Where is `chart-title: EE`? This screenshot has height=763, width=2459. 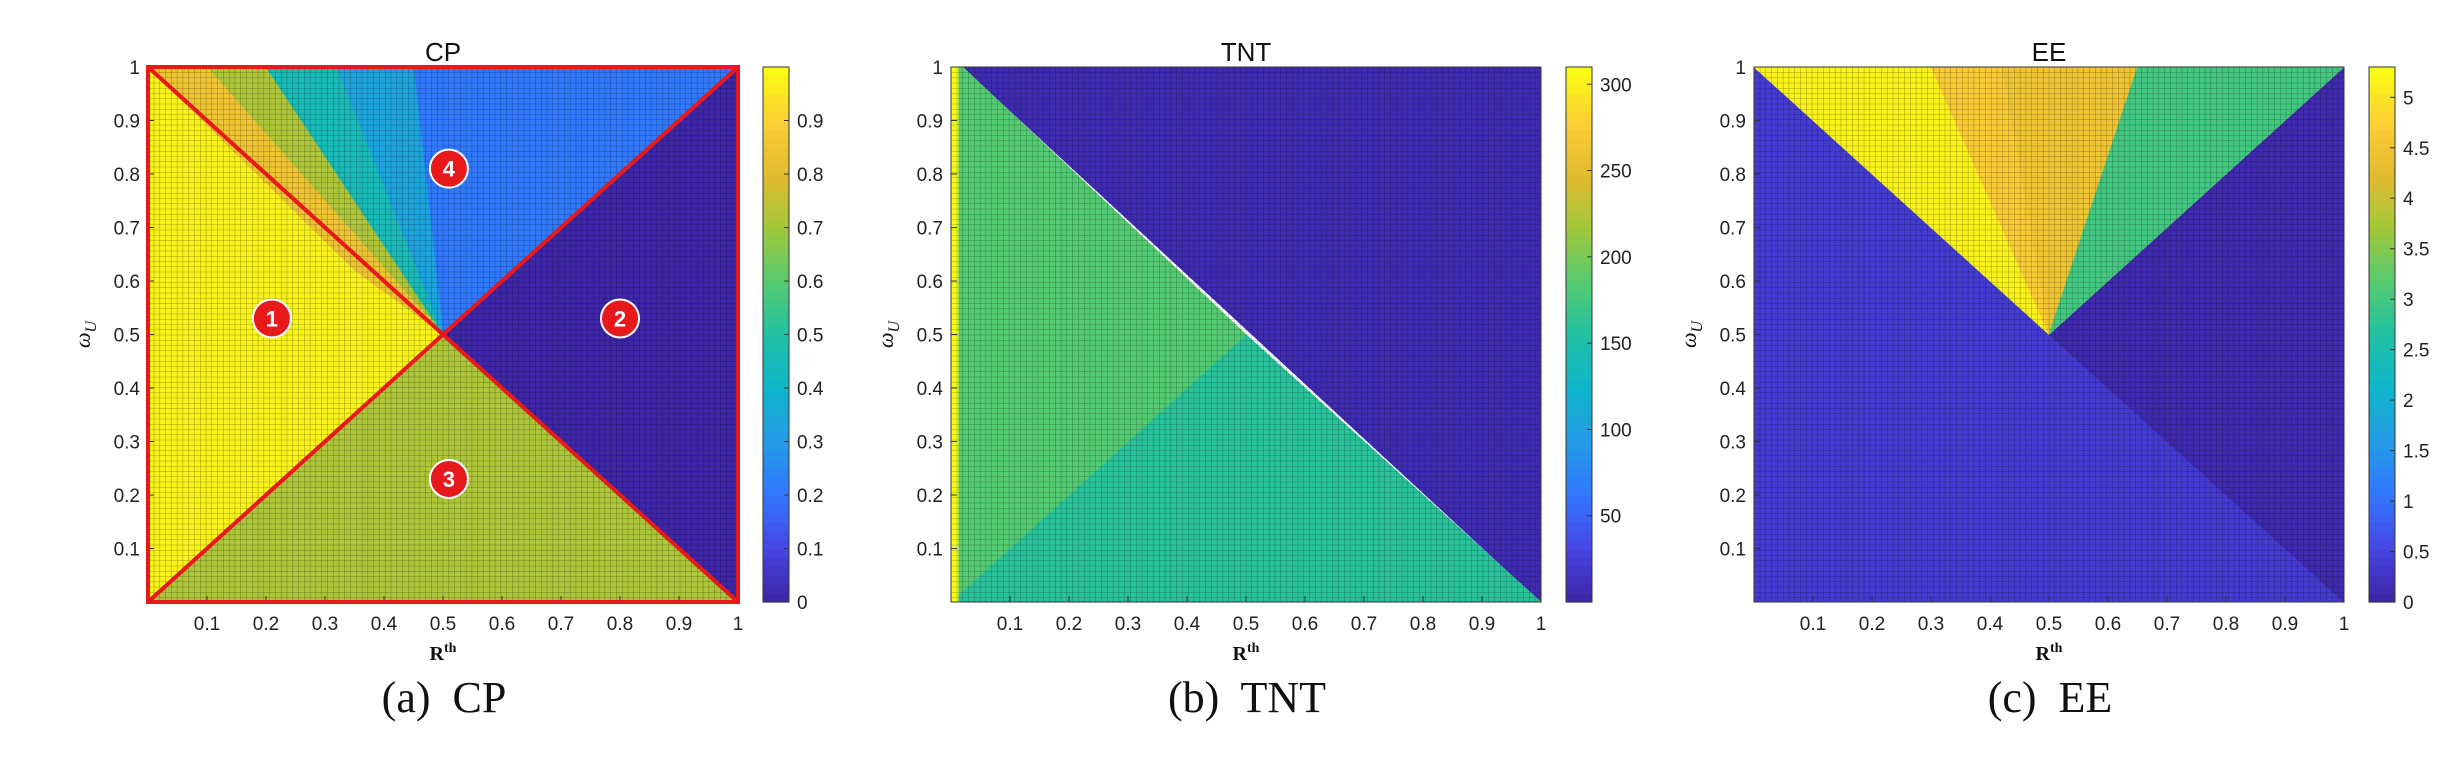
chart-title: EE is located at coordinates (2049, 52).